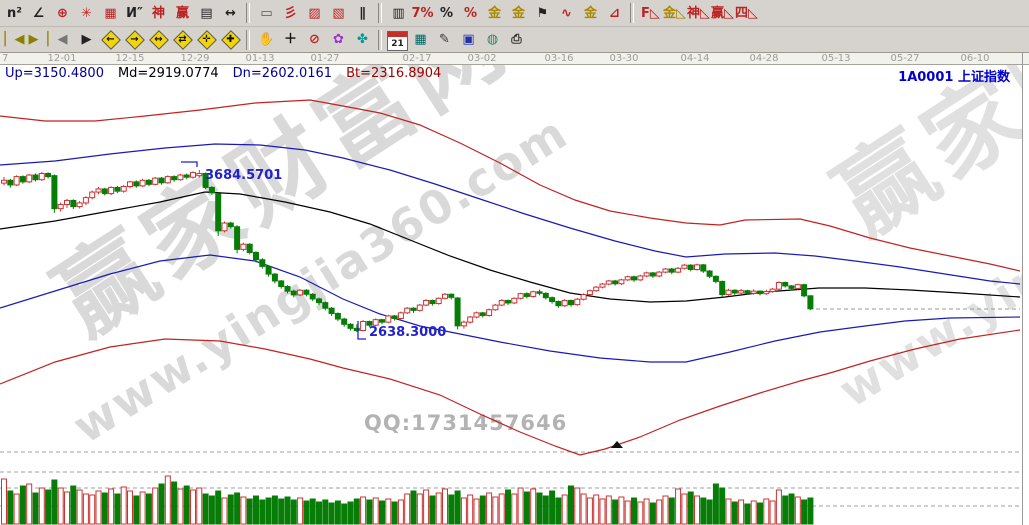 This screenshot has width=1029, height=525. I want to click on calendar-icon: 21, so click(397, 40).